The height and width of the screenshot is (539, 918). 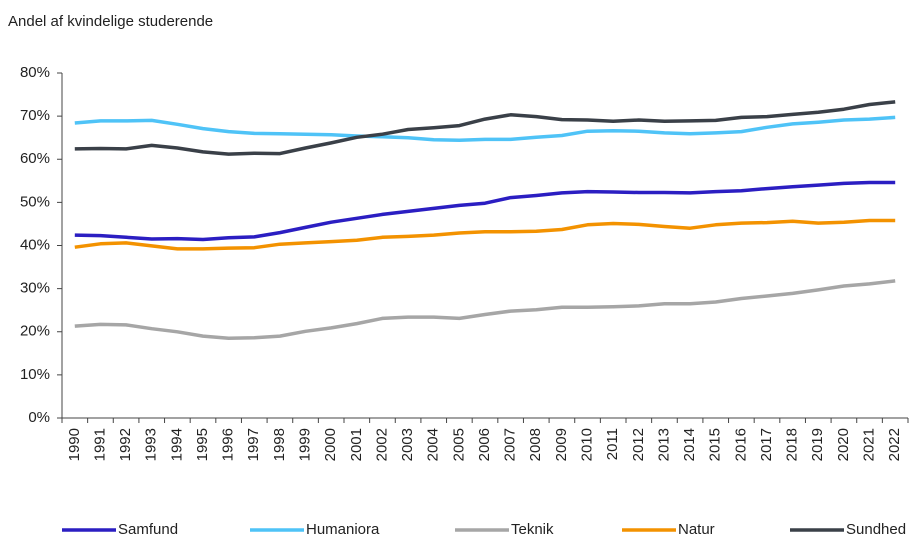 I want to click on x-tick-label: 2002, so click(x=381, y=444).